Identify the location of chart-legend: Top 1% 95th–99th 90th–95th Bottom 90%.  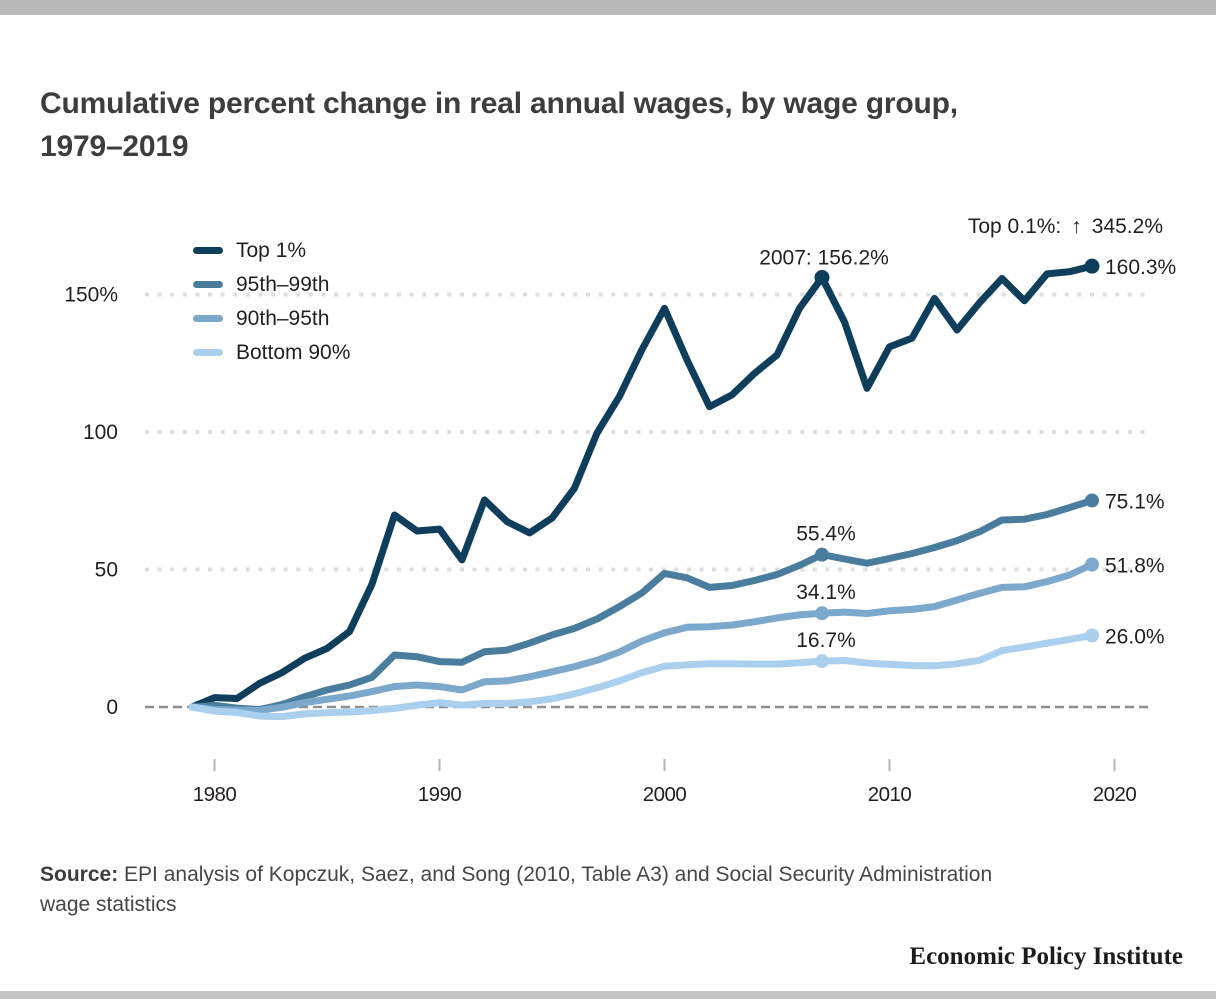
(271, 301).